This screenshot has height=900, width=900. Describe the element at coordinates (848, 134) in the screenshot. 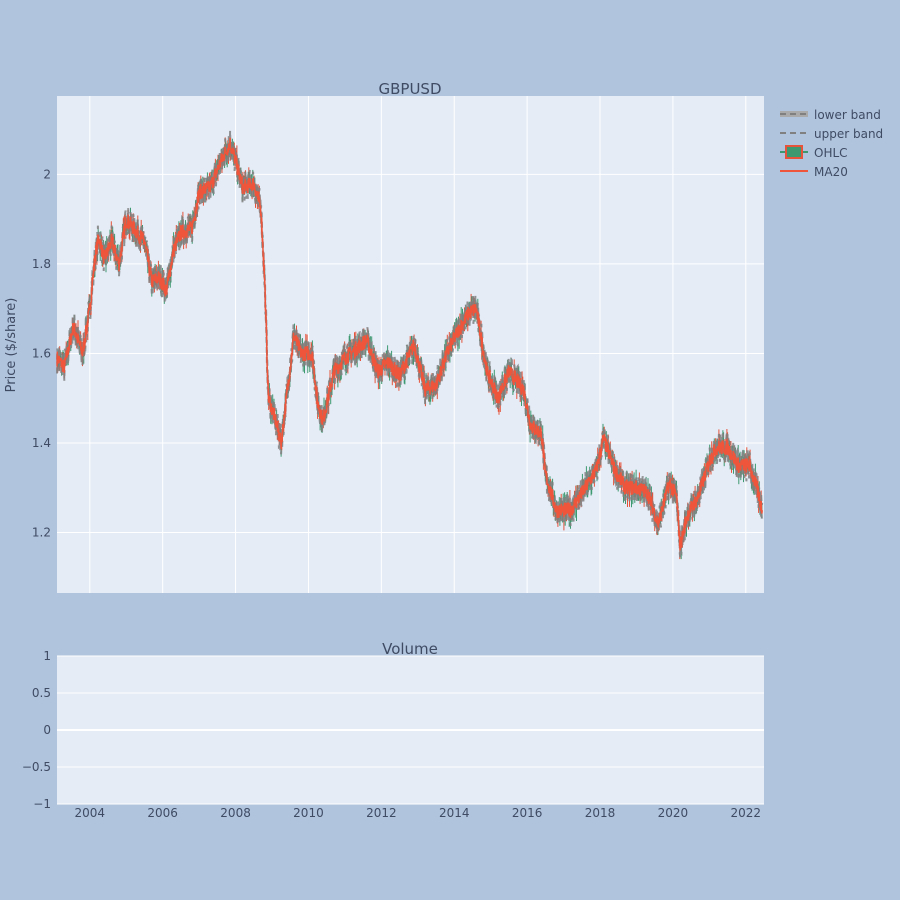

I see `legend-label-upper-band: upper band` at that location.